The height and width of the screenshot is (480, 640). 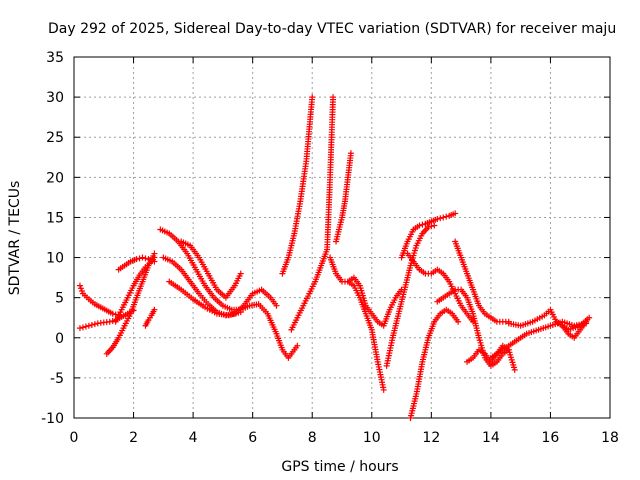 I want to click on x-tick-label: 16, so click(x=551, y=438).